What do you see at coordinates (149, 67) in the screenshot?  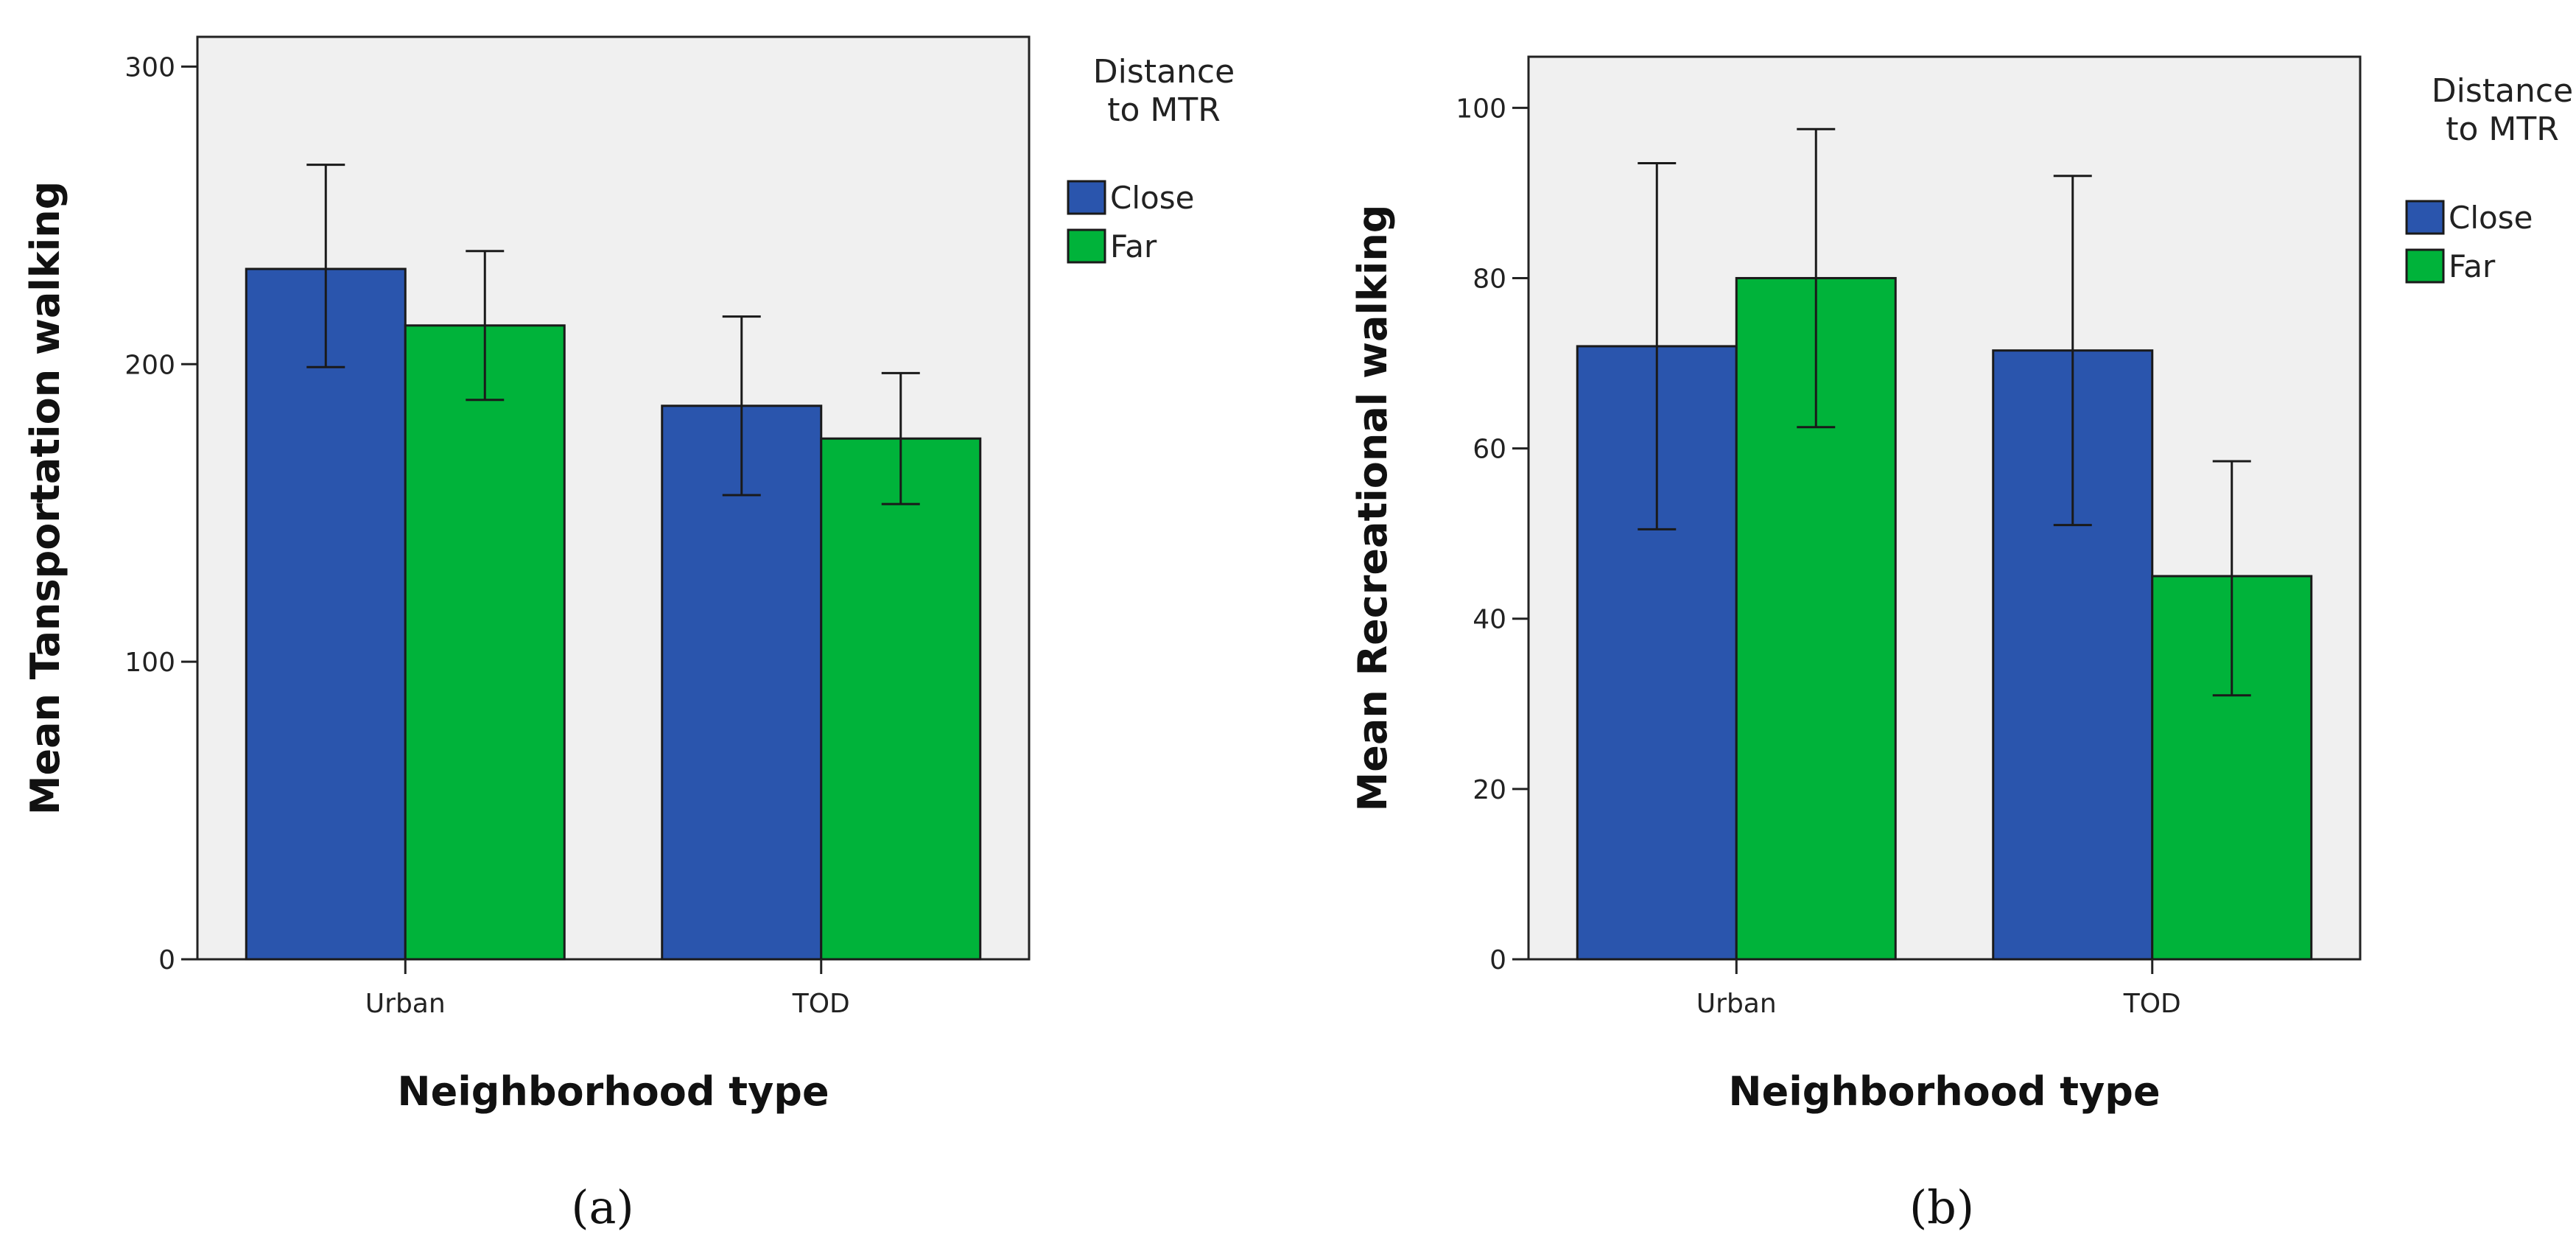 I see `y-tick-label: 300` at bounding box center [149, 67].